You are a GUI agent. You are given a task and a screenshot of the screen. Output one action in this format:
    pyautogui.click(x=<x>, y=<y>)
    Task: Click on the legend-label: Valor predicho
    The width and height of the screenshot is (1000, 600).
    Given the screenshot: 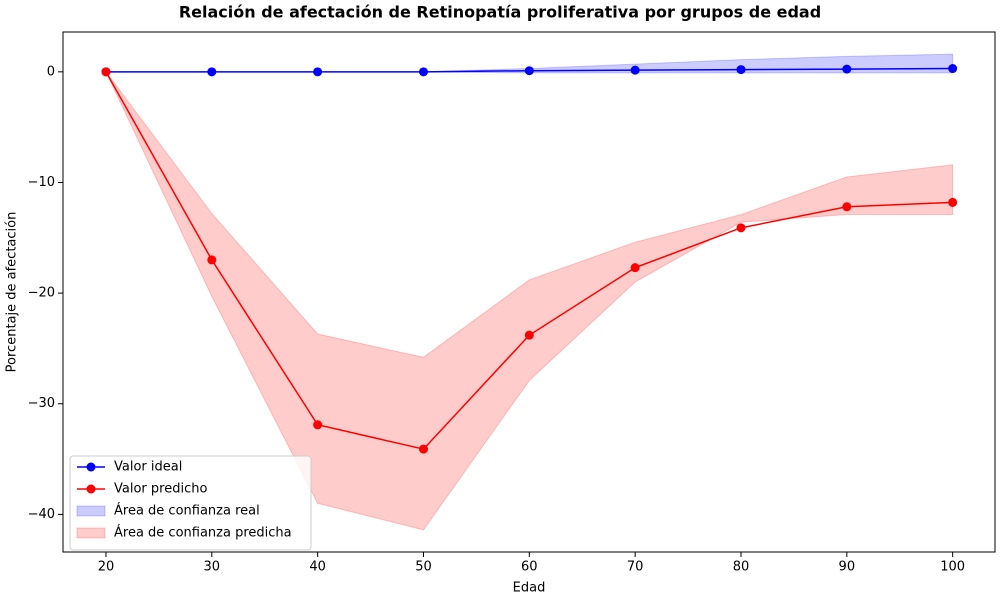 What is the action you would take?
    pyautogui.click(x=160, y=489)
    